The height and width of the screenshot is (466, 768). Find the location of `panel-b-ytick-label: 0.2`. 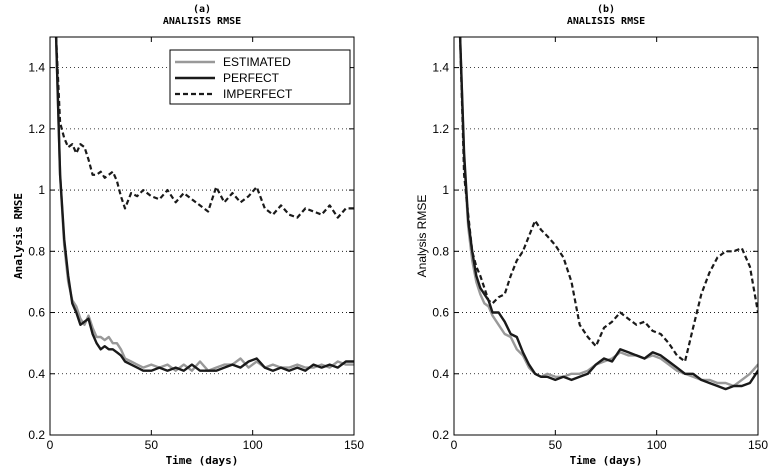

panel-b-ytick-label: 0.2 is located at coordinates (440, 435).